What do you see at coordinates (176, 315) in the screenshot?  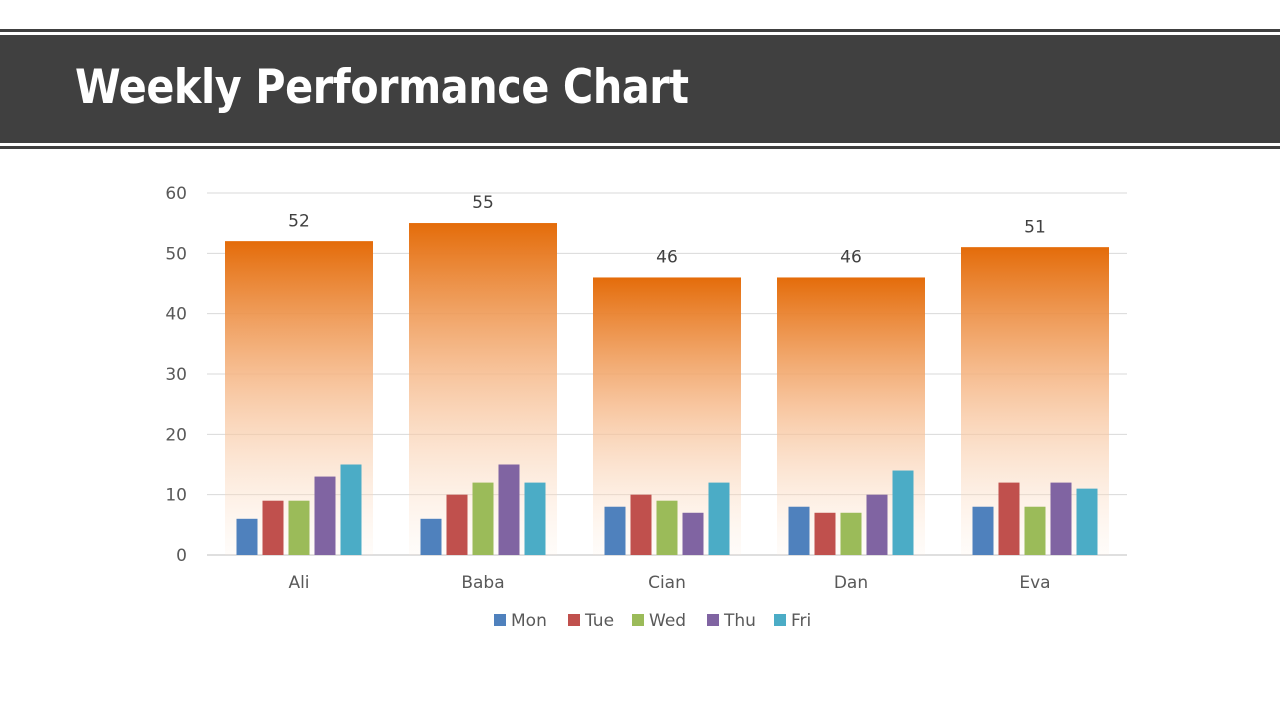 I see `y-tick-label: 40` at bounding box center [176, 315].